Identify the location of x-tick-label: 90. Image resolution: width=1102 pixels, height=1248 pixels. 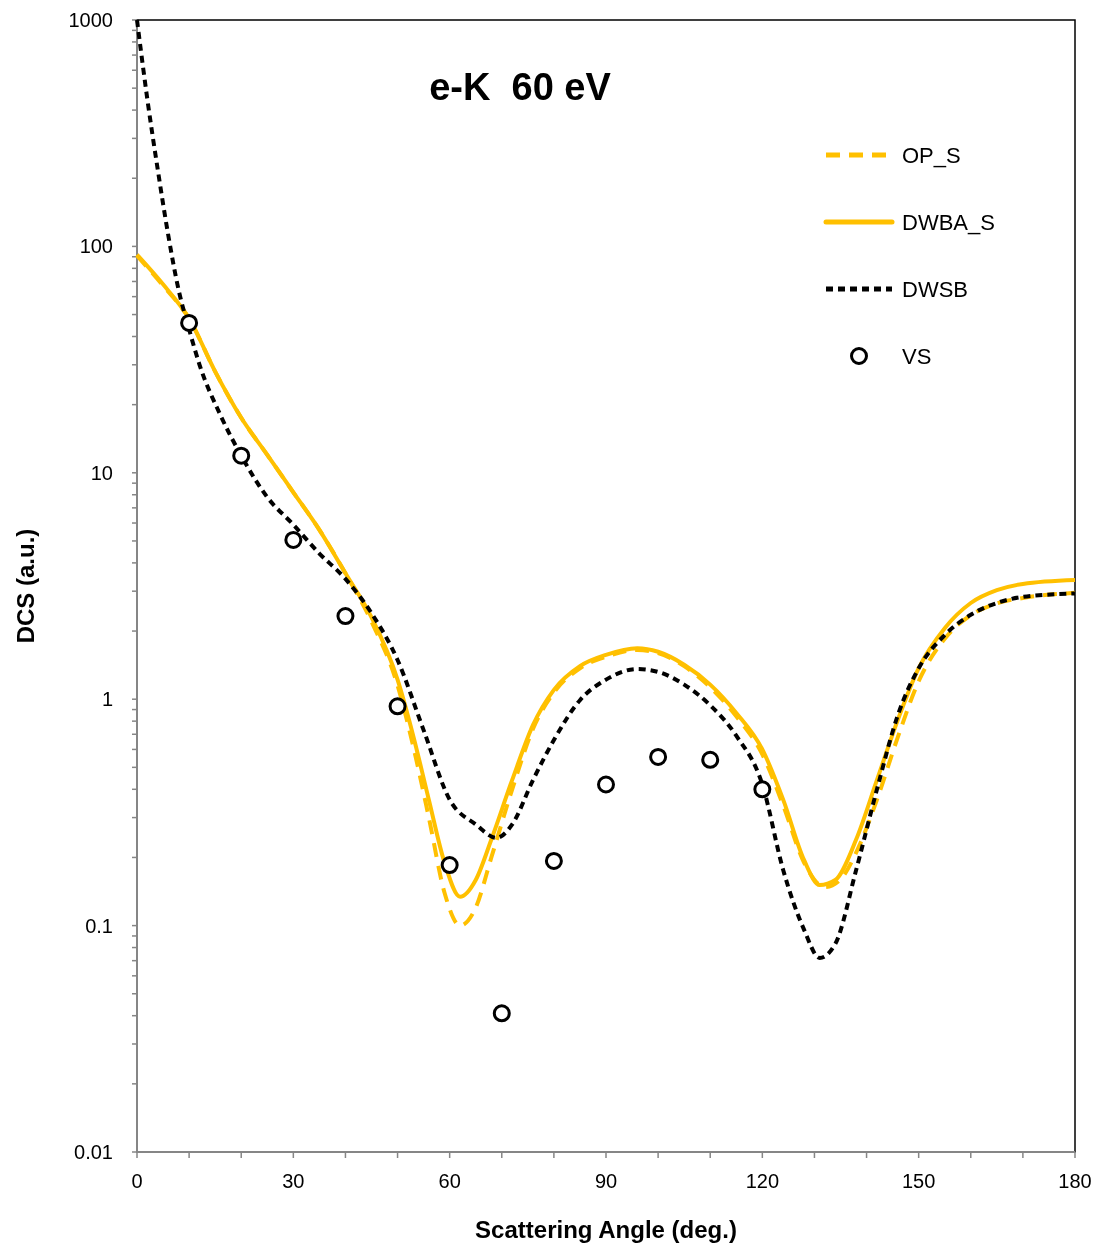
(606, 1181).